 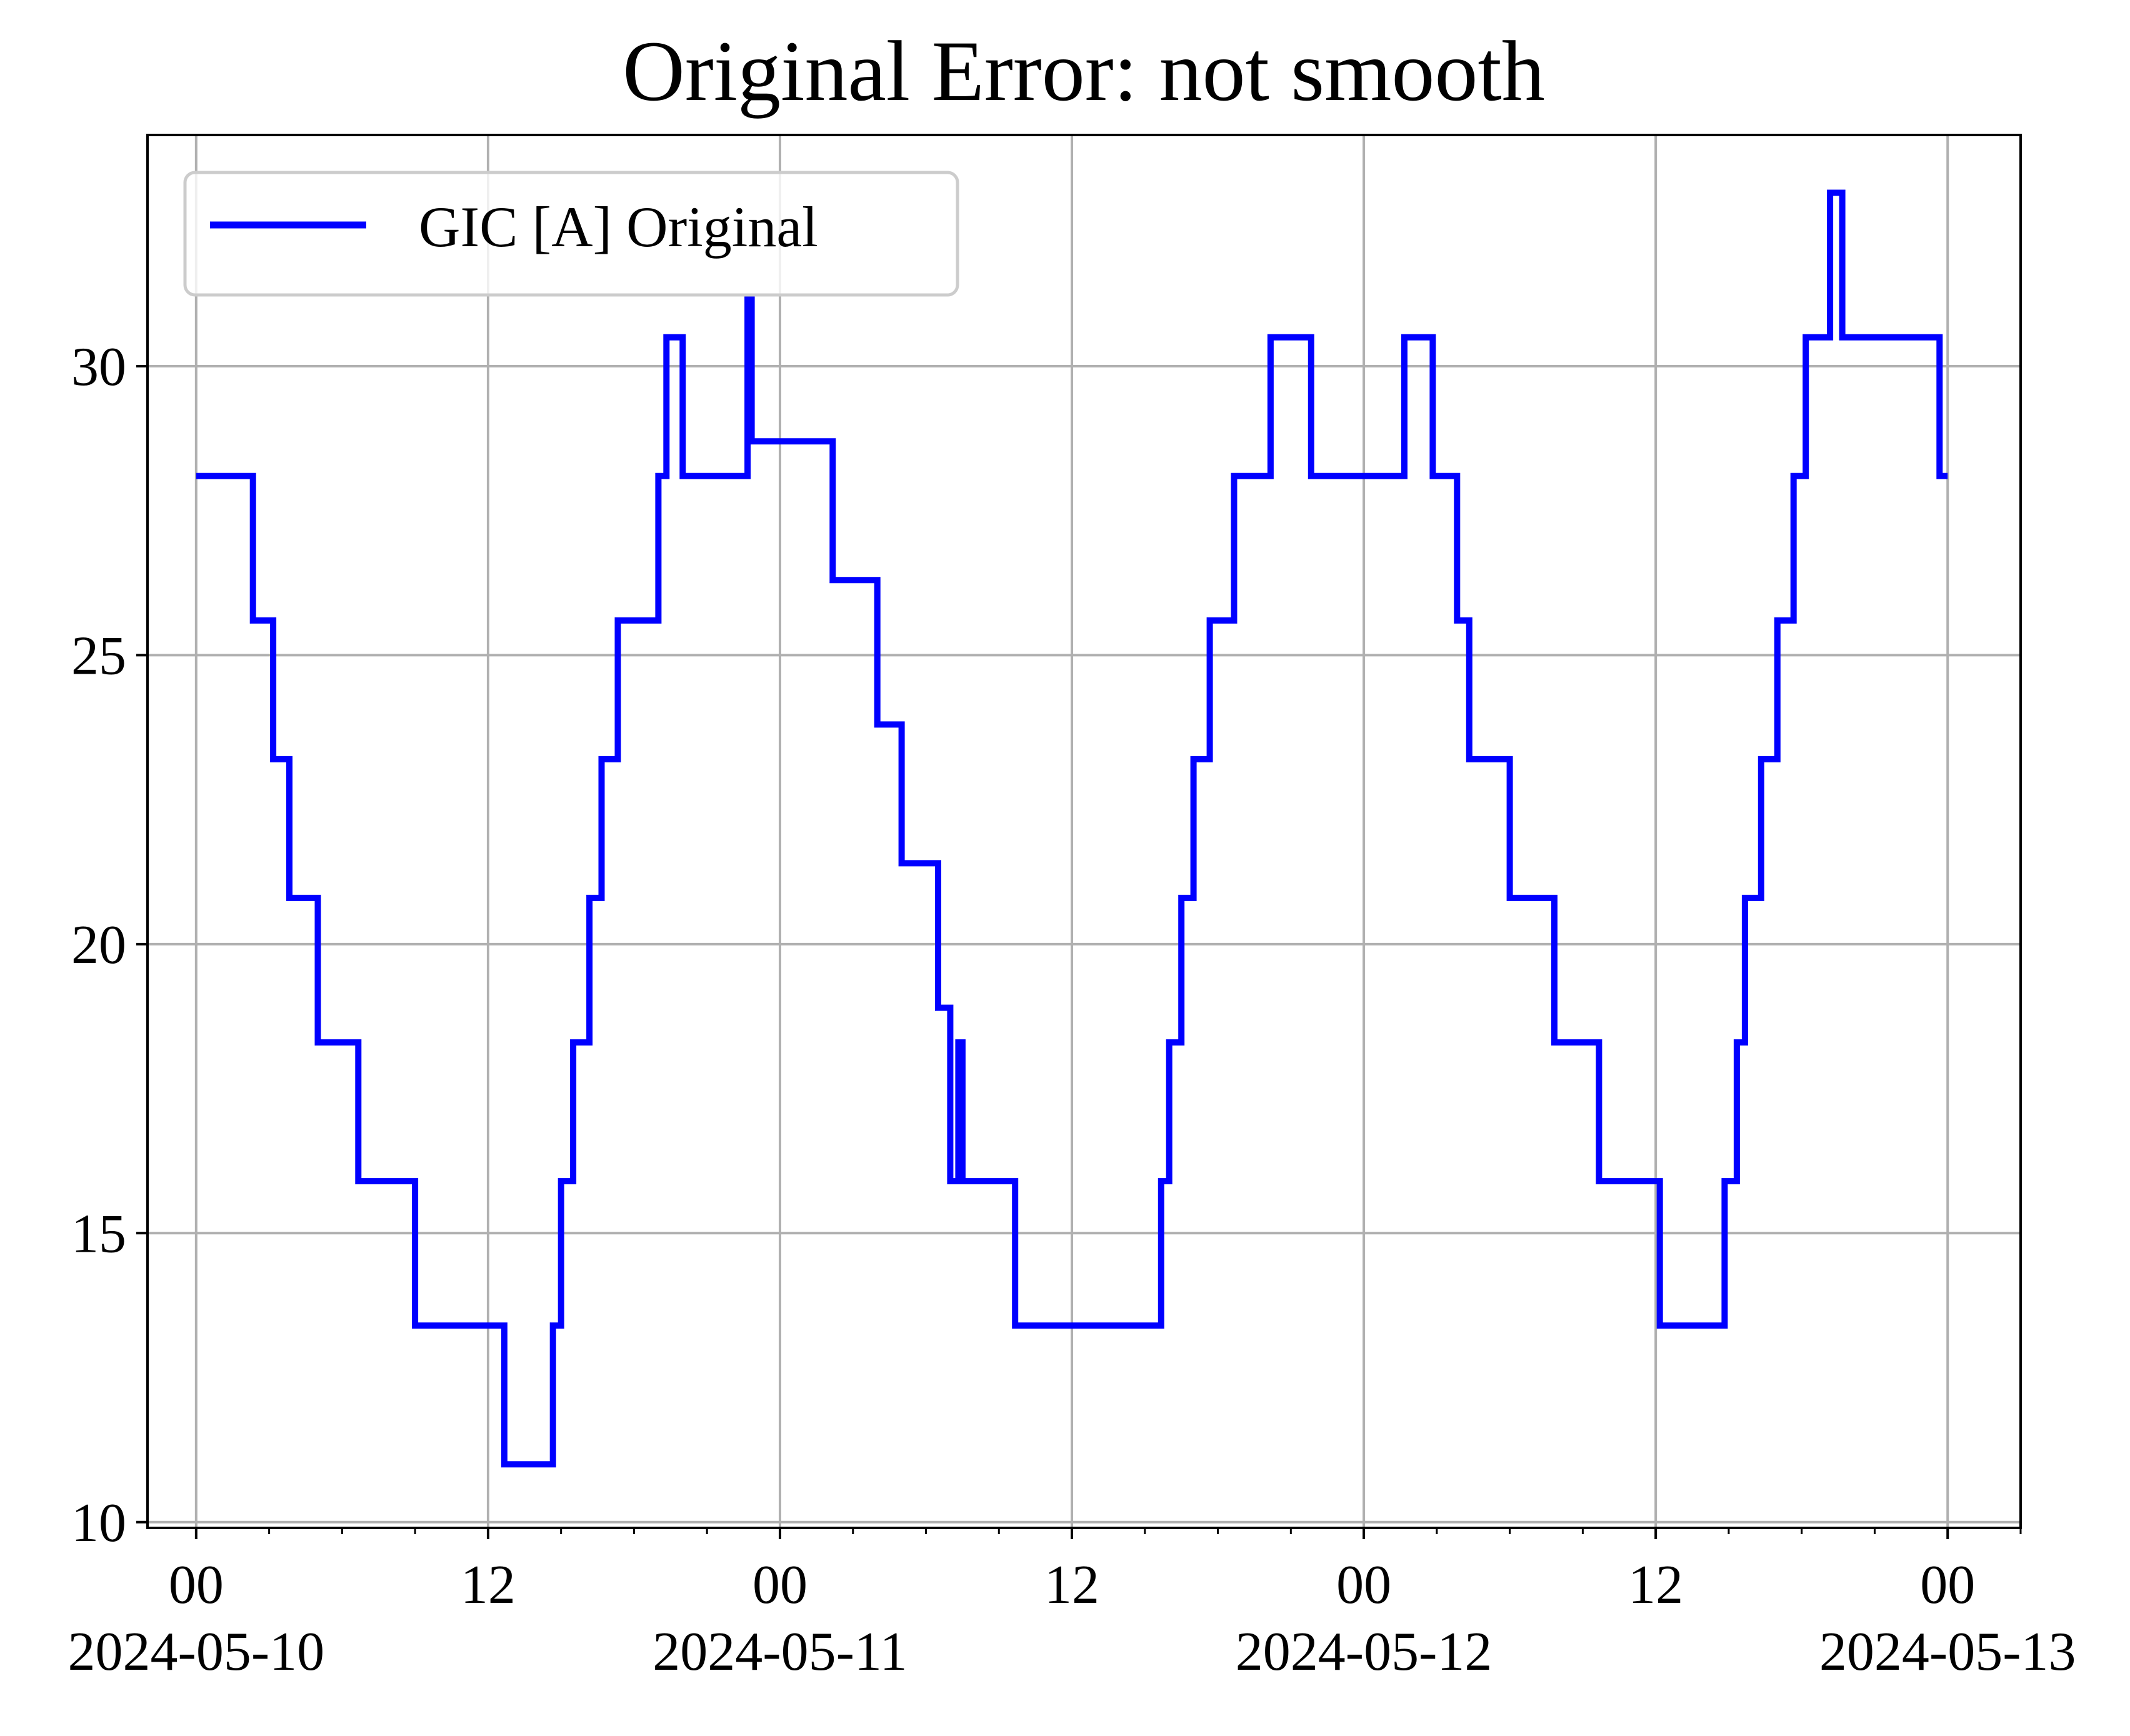 I want to click on x-tick-date-label: 2024-05-11, so click(x=779, y=1652).